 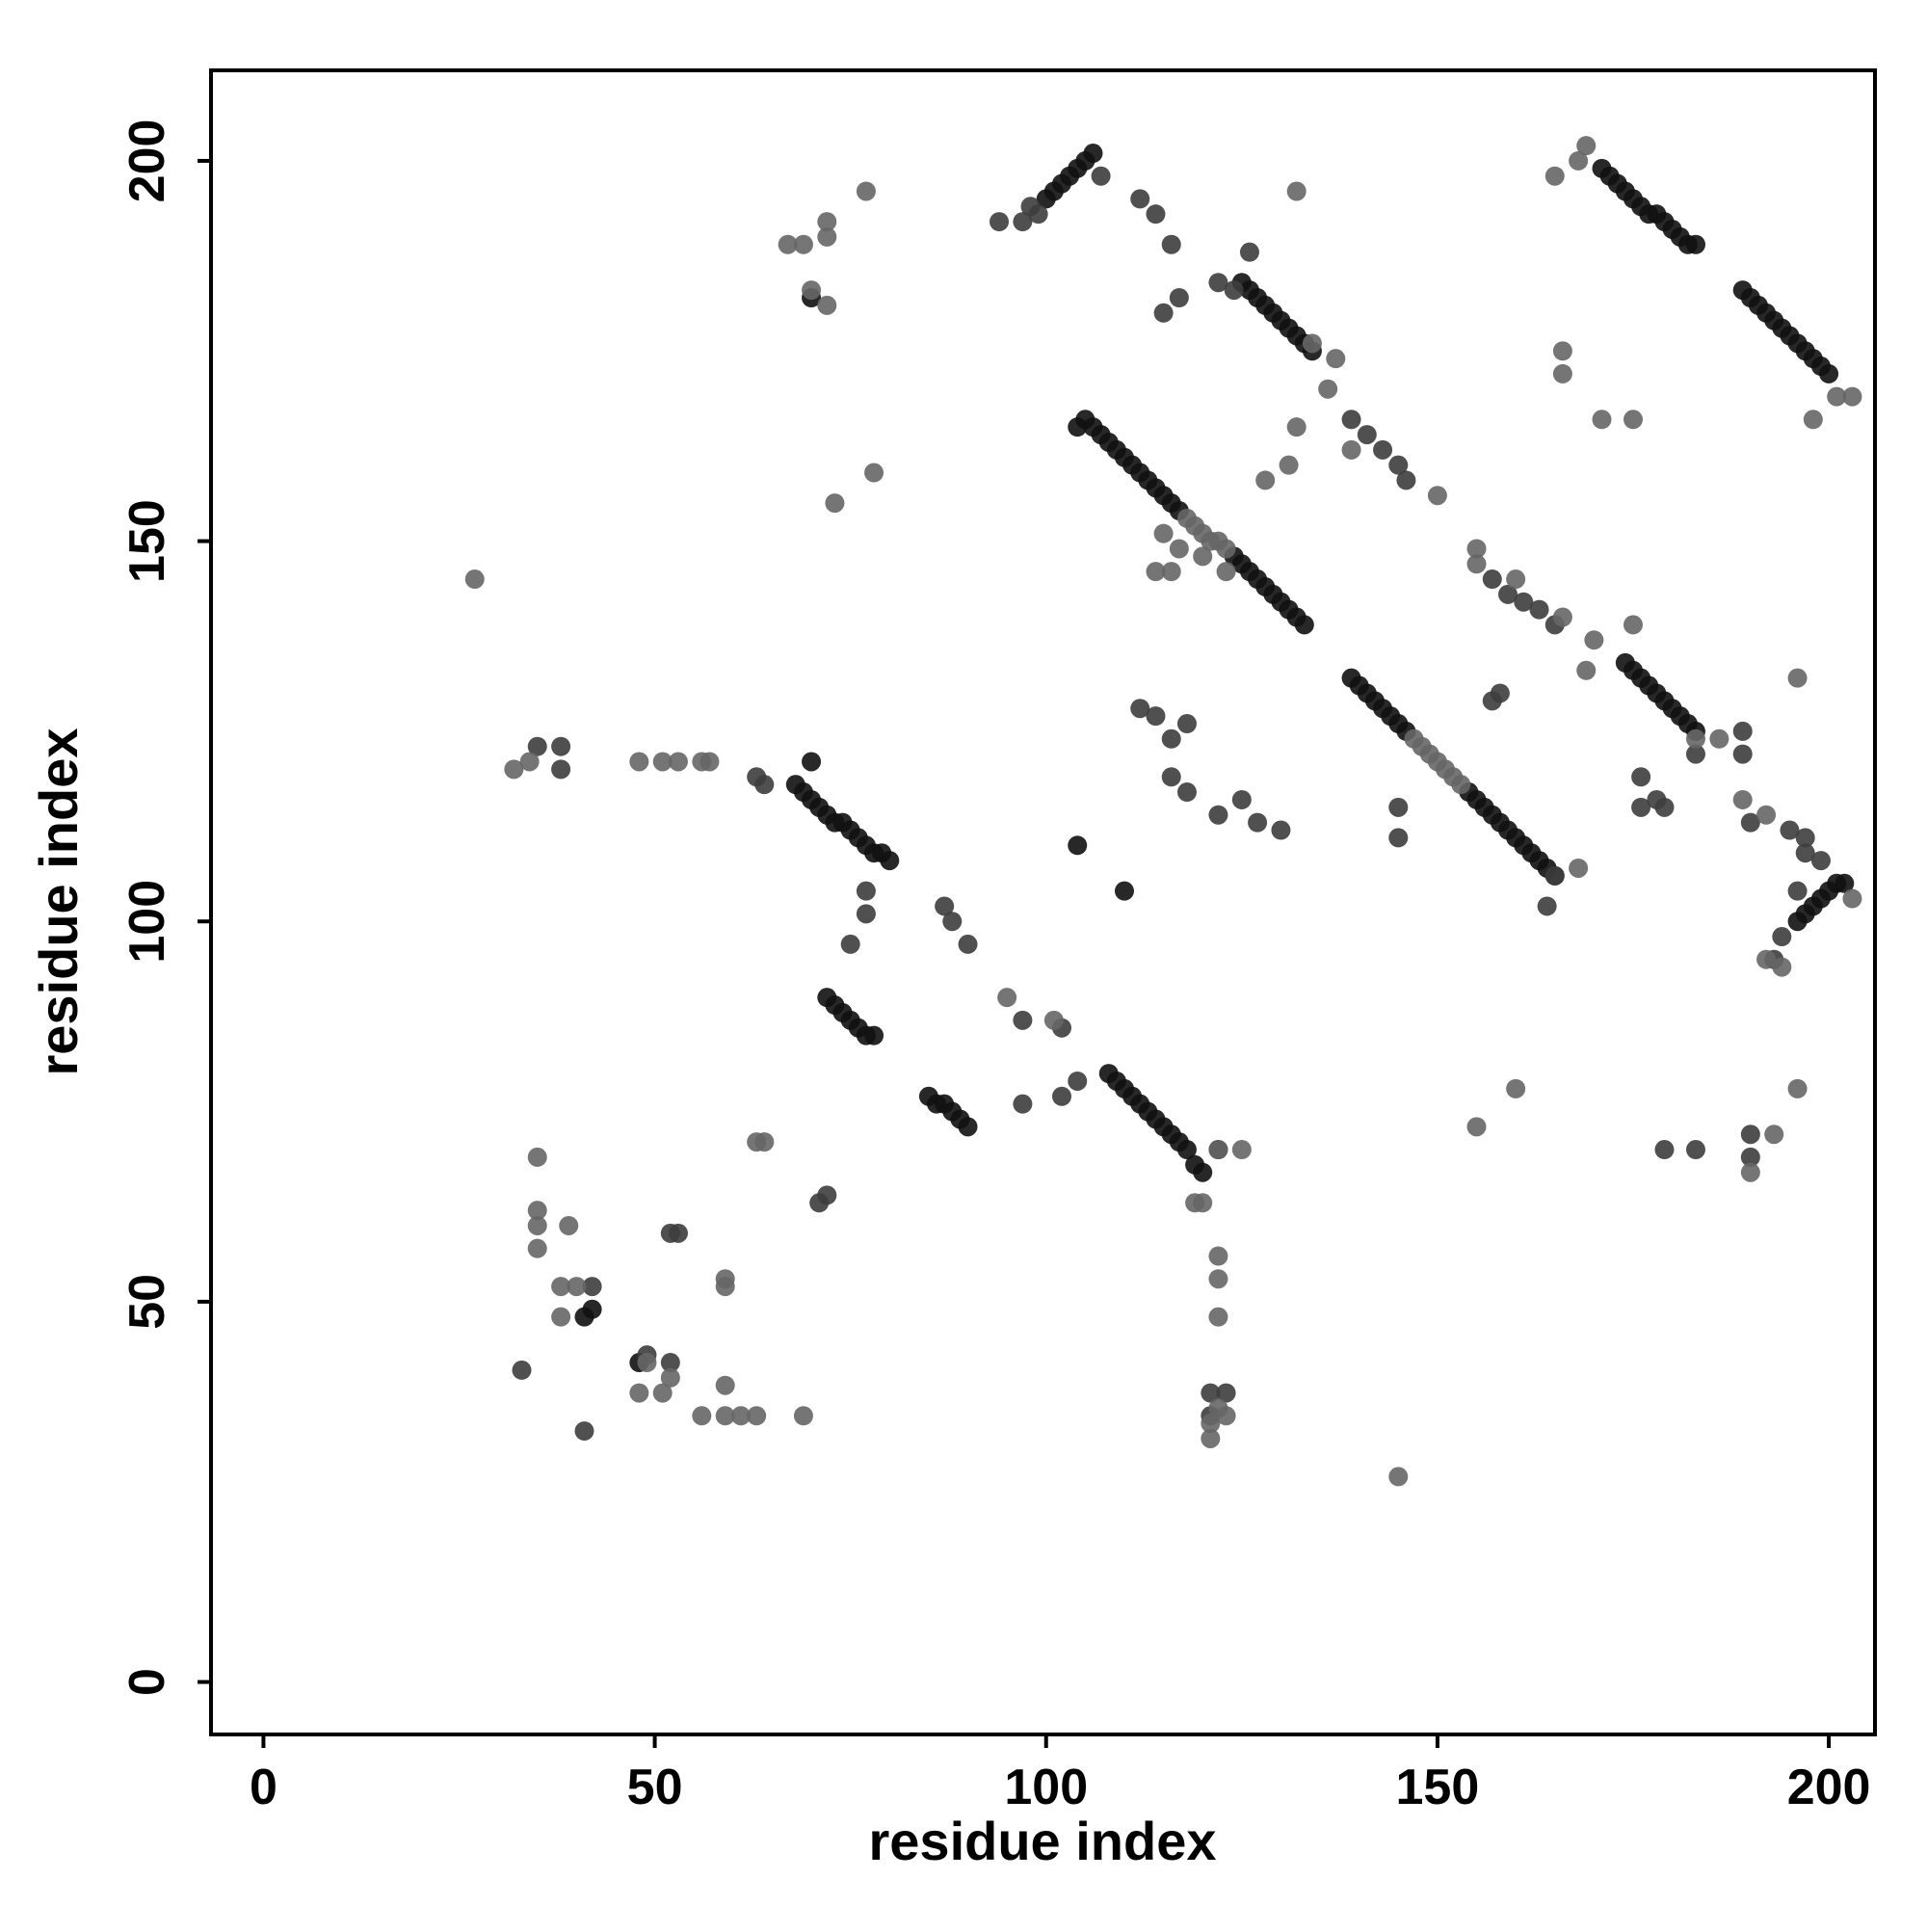 I want to click on x-axis-title: residue index, so click(x=1042, y=1841).